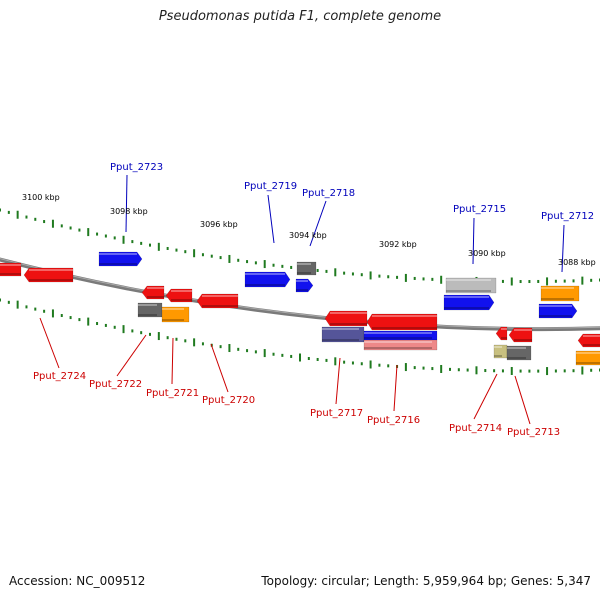 The width and height of the screenshot is (600, 600). I want to click on gene-pput-2716a-body, so click(402, 322).